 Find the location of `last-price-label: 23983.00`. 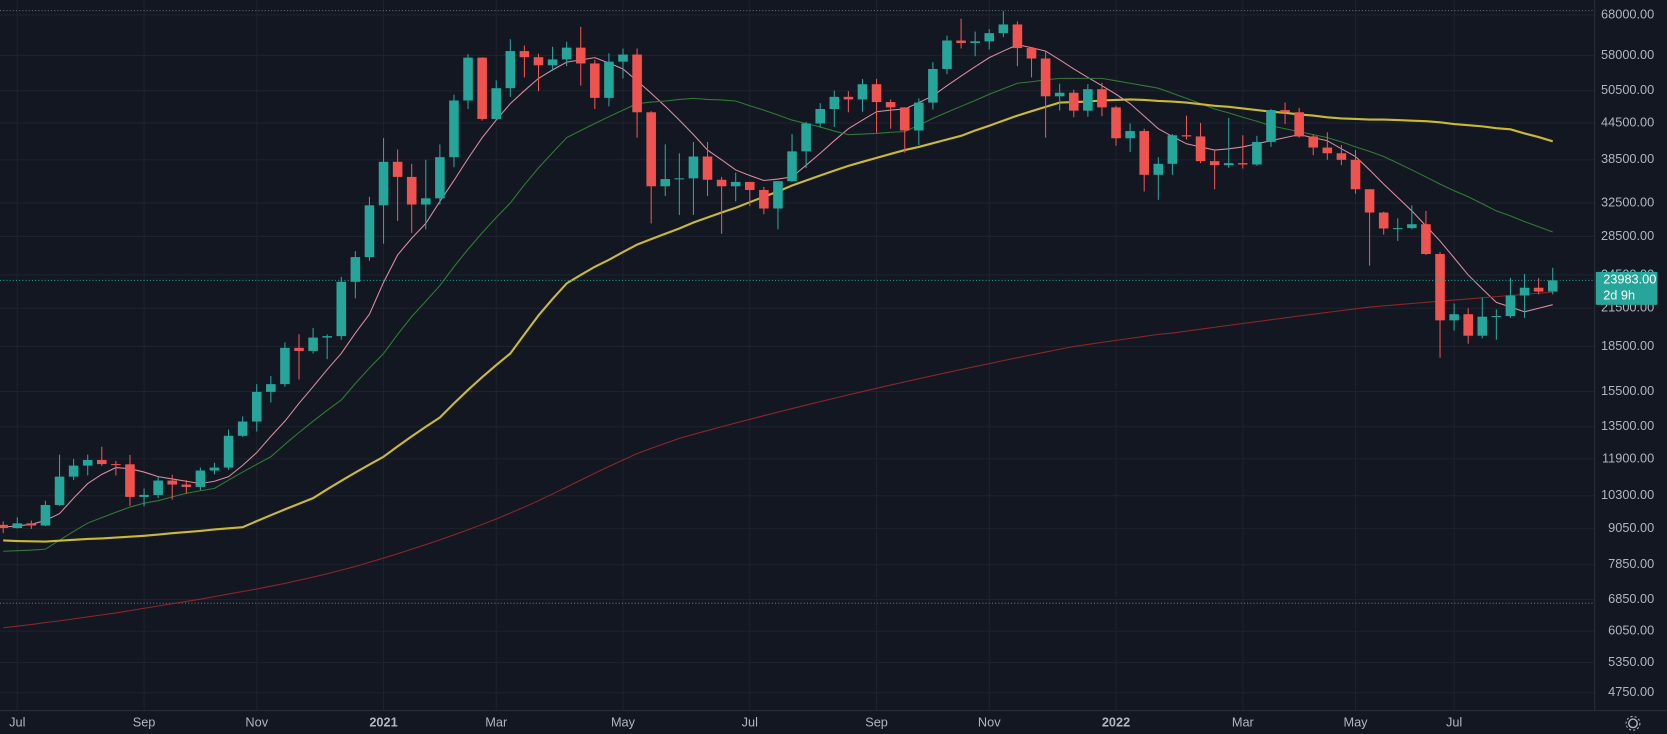

last-price-label: 23983.00 is located at coordinates (1629, 279).